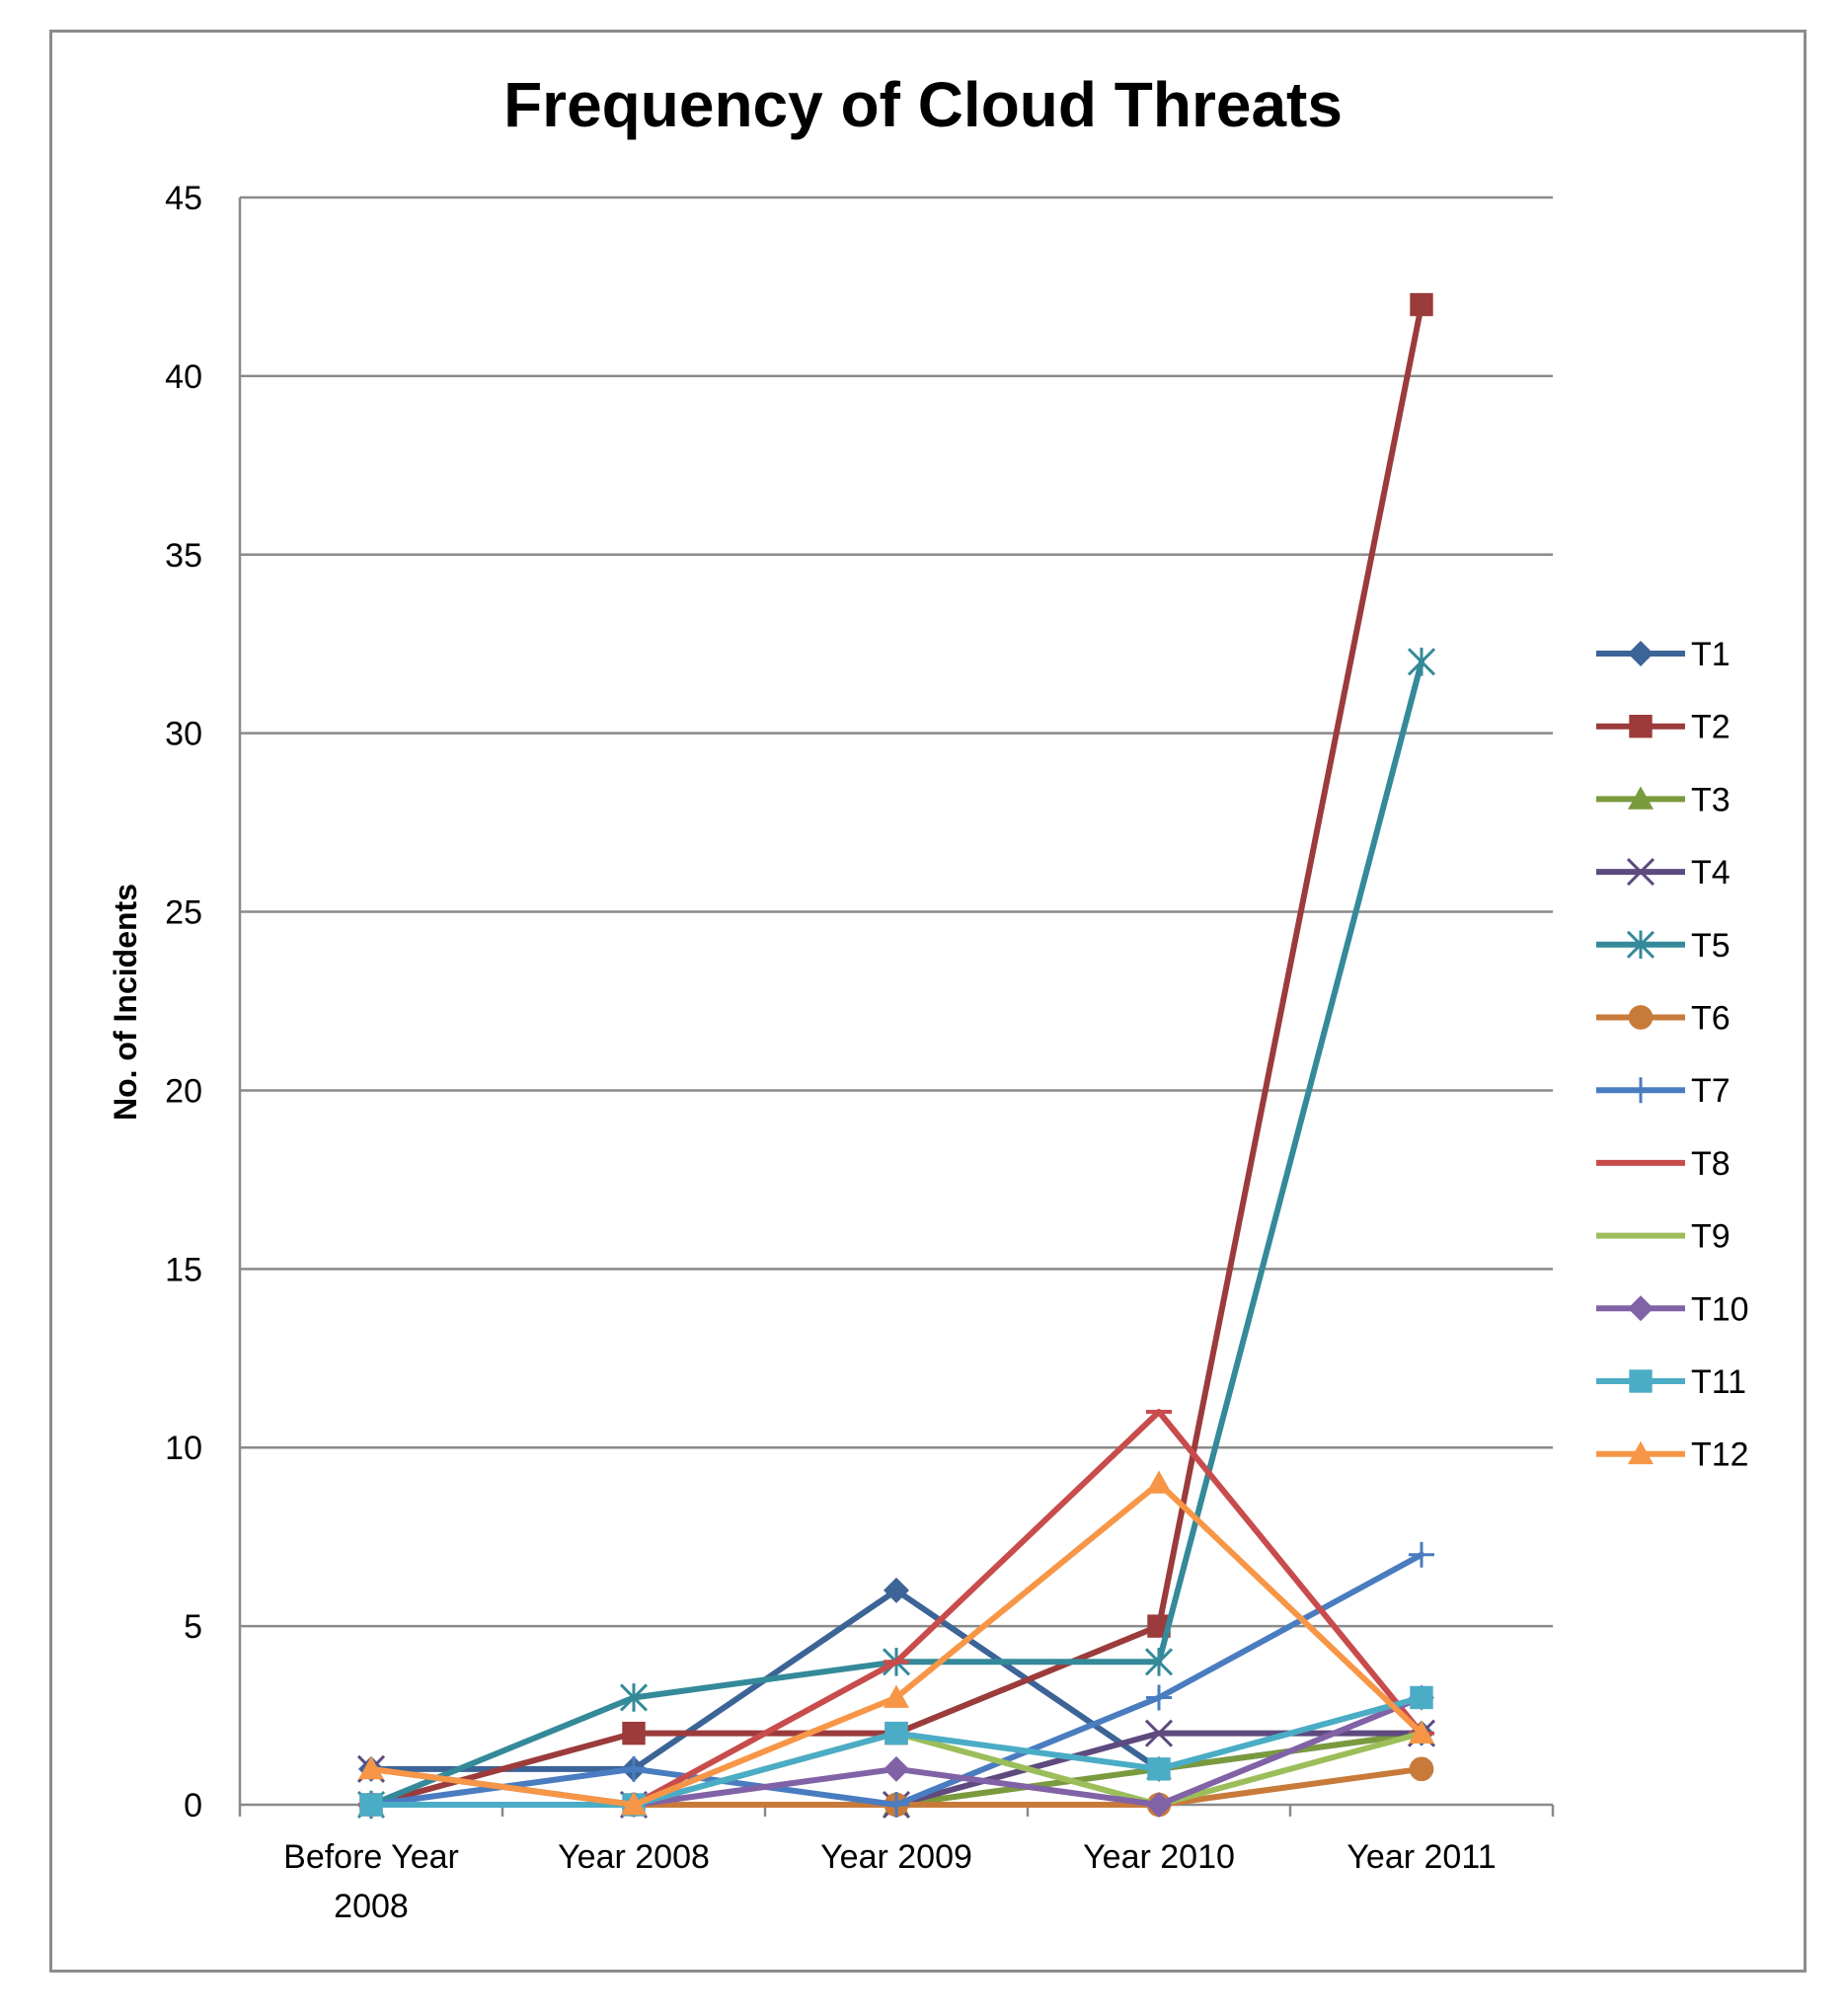 This screenshot has width=1846, height=2016. What do you see at coordinates (1711, 1164) in the screenshot?
I see `legend-label: T8` at bounding box center [1711, 1164].